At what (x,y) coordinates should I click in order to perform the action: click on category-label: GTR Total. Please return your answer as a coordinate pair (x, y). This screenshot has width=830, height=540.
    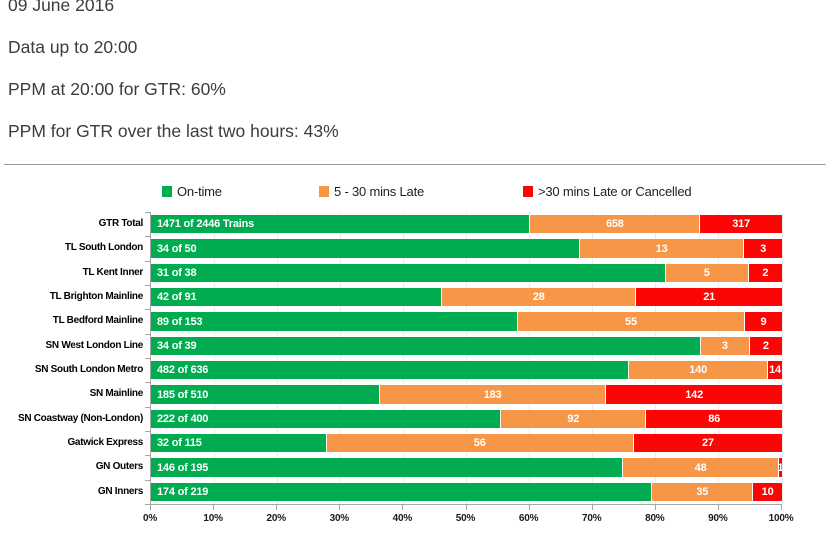
    Looking at the image, I should click on (121, 223).